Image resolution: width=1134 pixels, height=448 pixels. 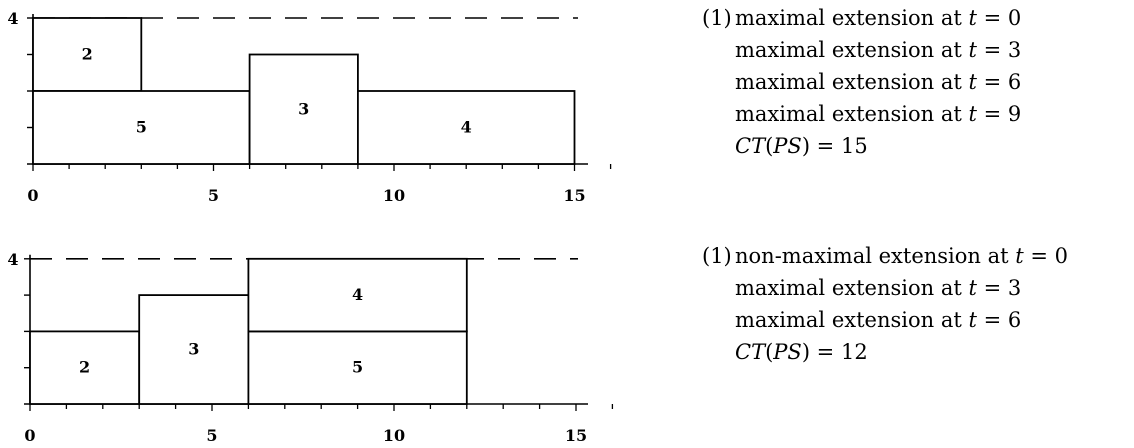 I want to click on caption-text: non-maximal extension at t = 0, so click(x=902, y=256).